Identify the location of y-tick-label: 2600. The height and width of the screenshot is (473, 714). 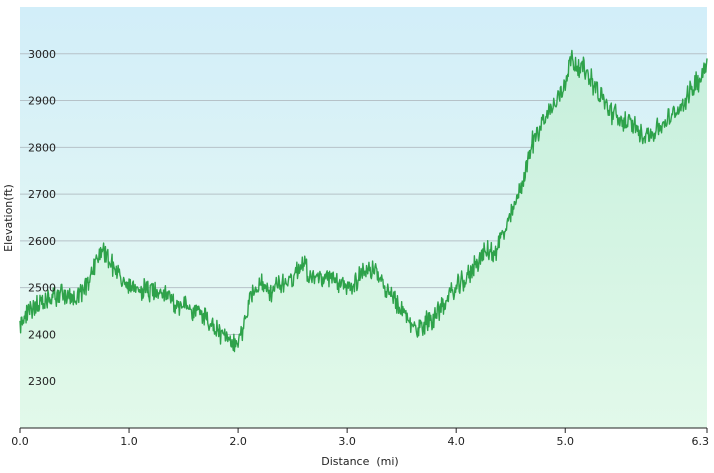
(42, 241).